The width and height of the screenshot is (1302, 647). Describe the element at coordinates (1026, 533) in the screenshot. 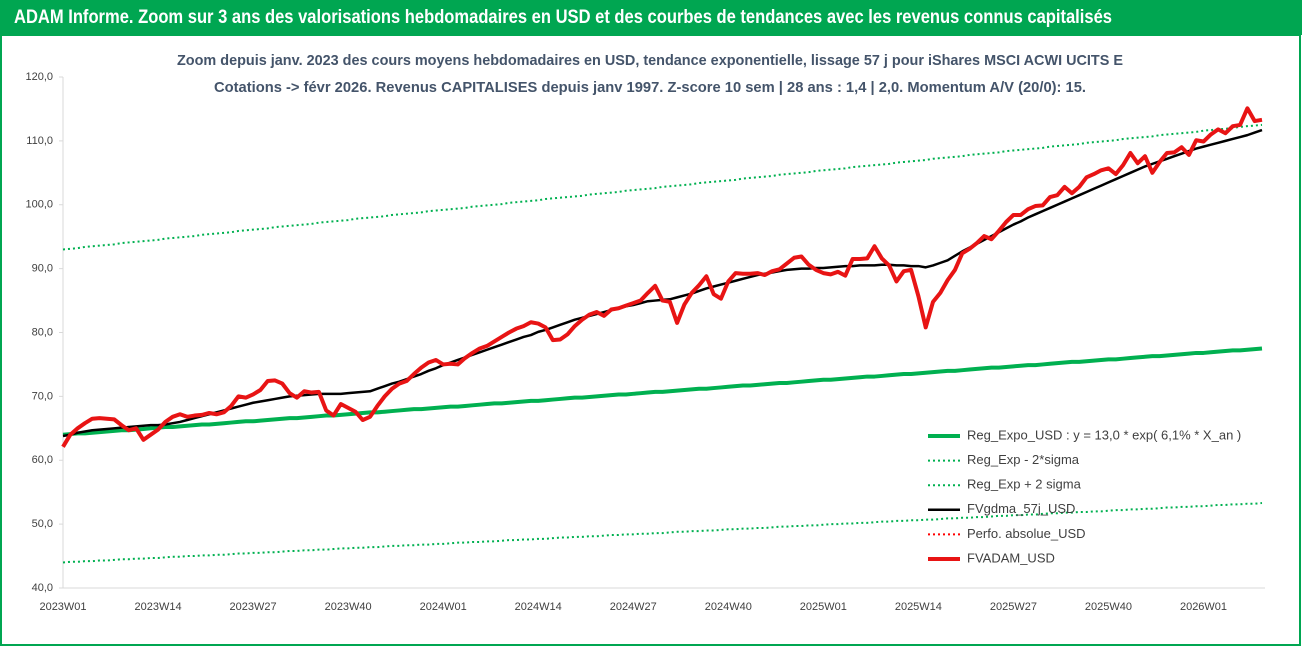

I see `legend-label: Perfo. absolue_USD` at that location.